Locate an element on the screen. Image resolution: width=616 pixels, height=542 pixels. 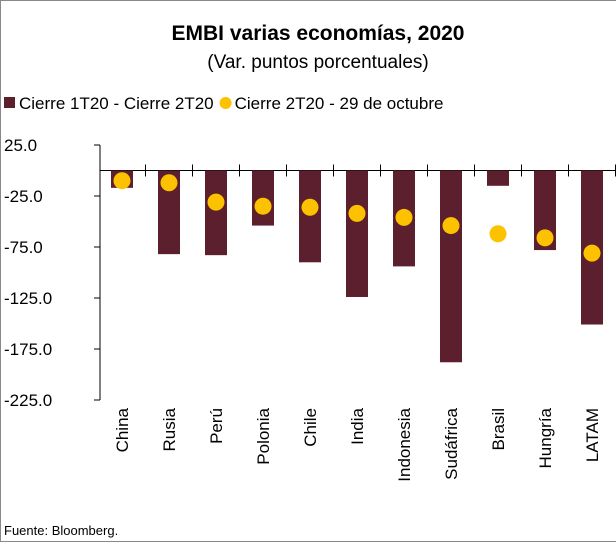
y-tick-label: -75.0 is located at coordinates (23, 247).